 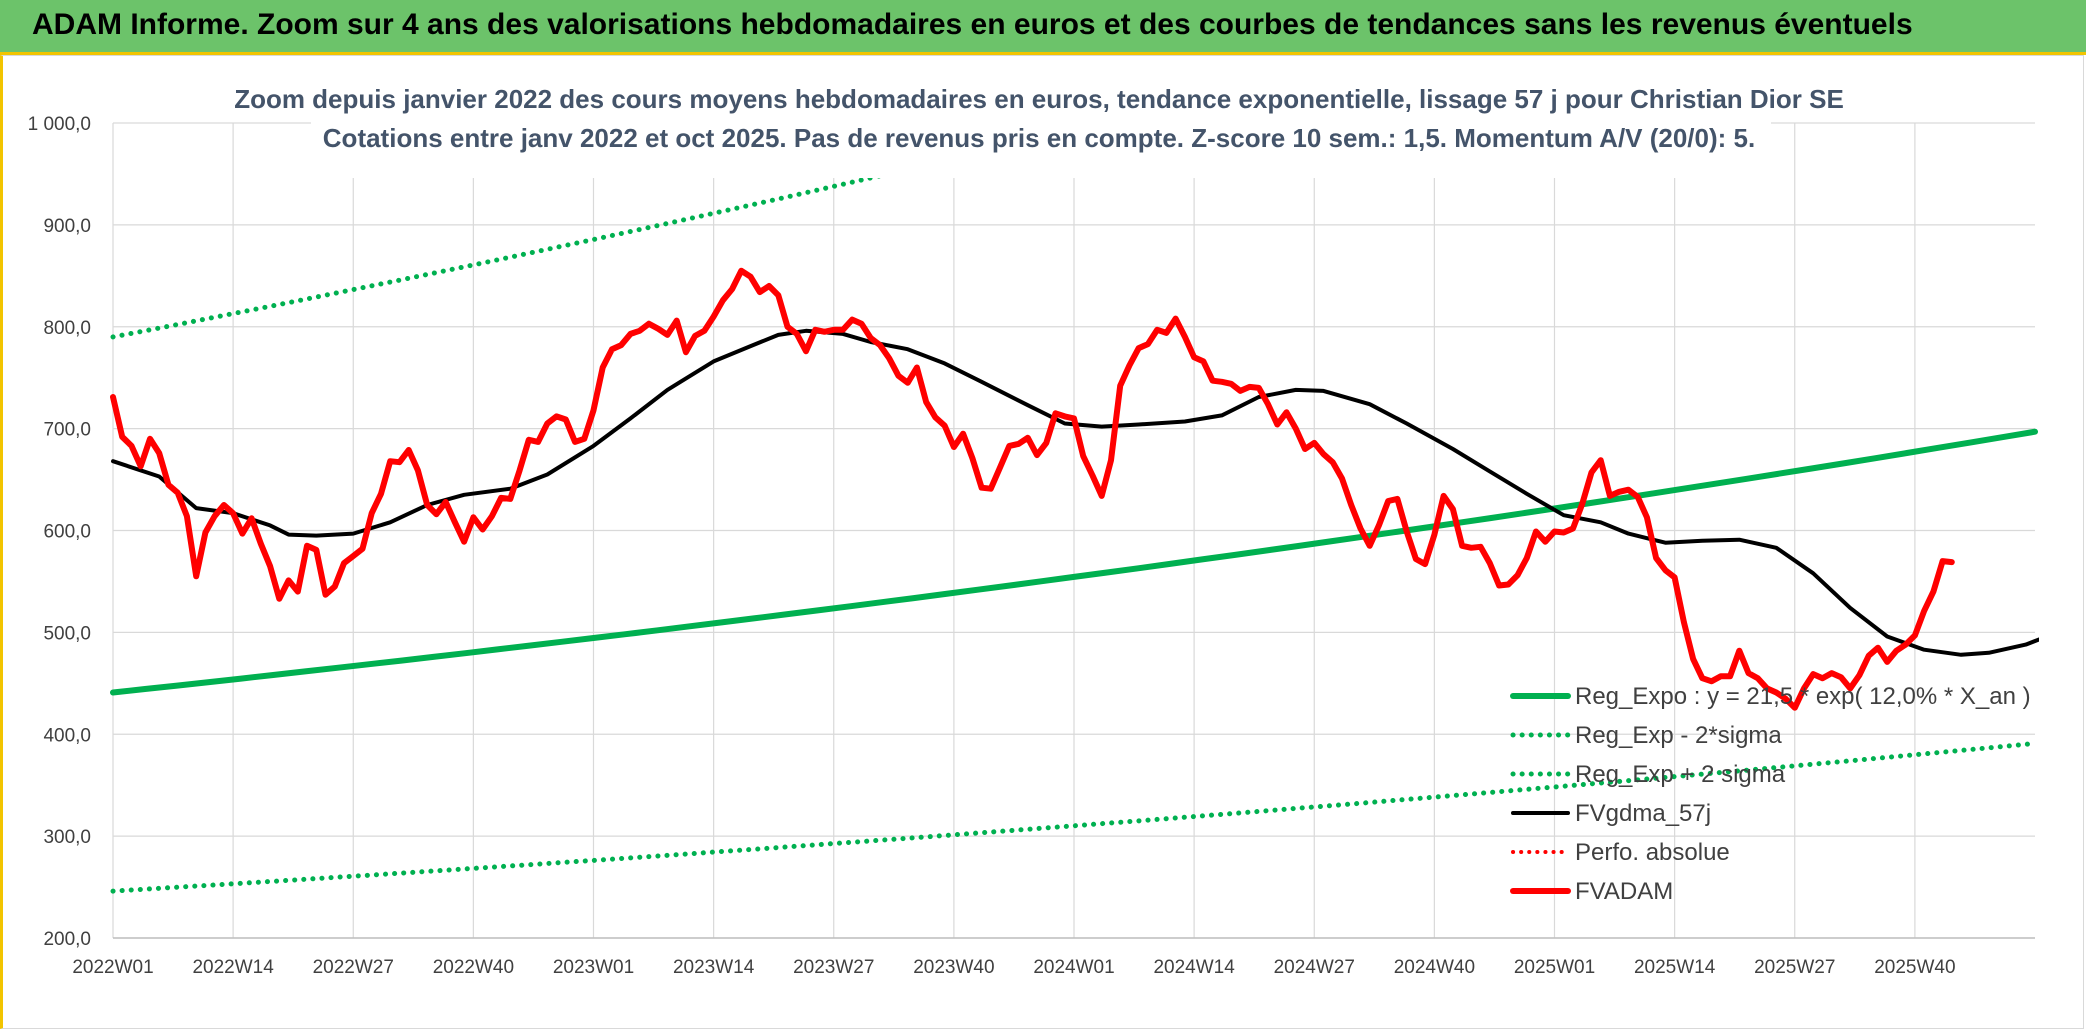 I want to click on x-tick-label: 2025W27, so click(x=1794, y=967).